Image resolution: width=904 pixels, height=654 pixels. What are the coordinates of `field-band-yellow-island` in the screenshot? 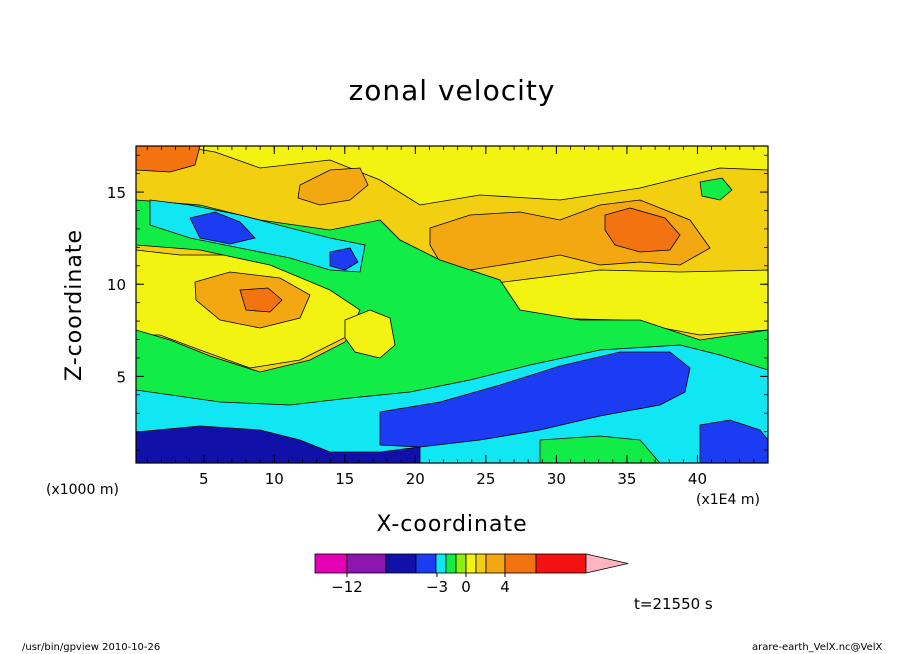 It's located at (370, 334).